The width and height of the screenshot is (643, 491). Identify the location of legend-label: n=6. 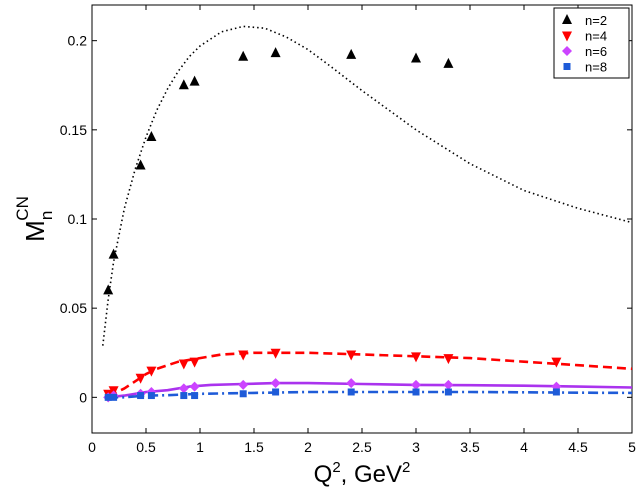
(596, 51).